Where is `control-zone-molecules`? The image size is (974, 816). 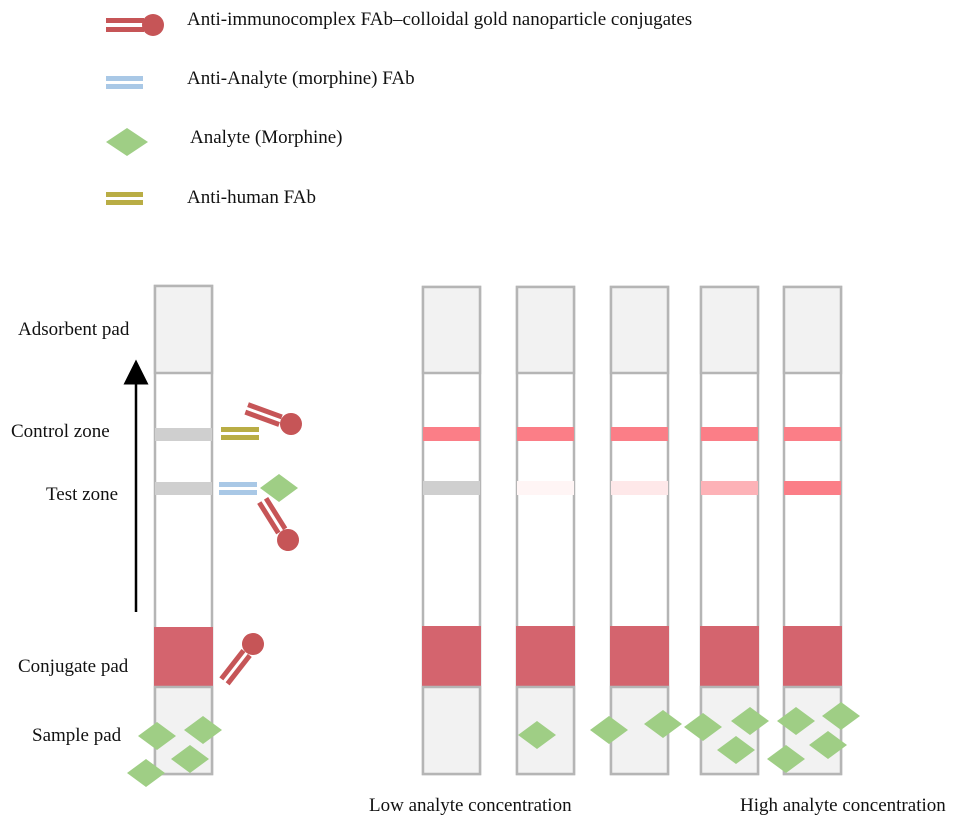
control-zone-molecules is located at coordinates (261, 421).